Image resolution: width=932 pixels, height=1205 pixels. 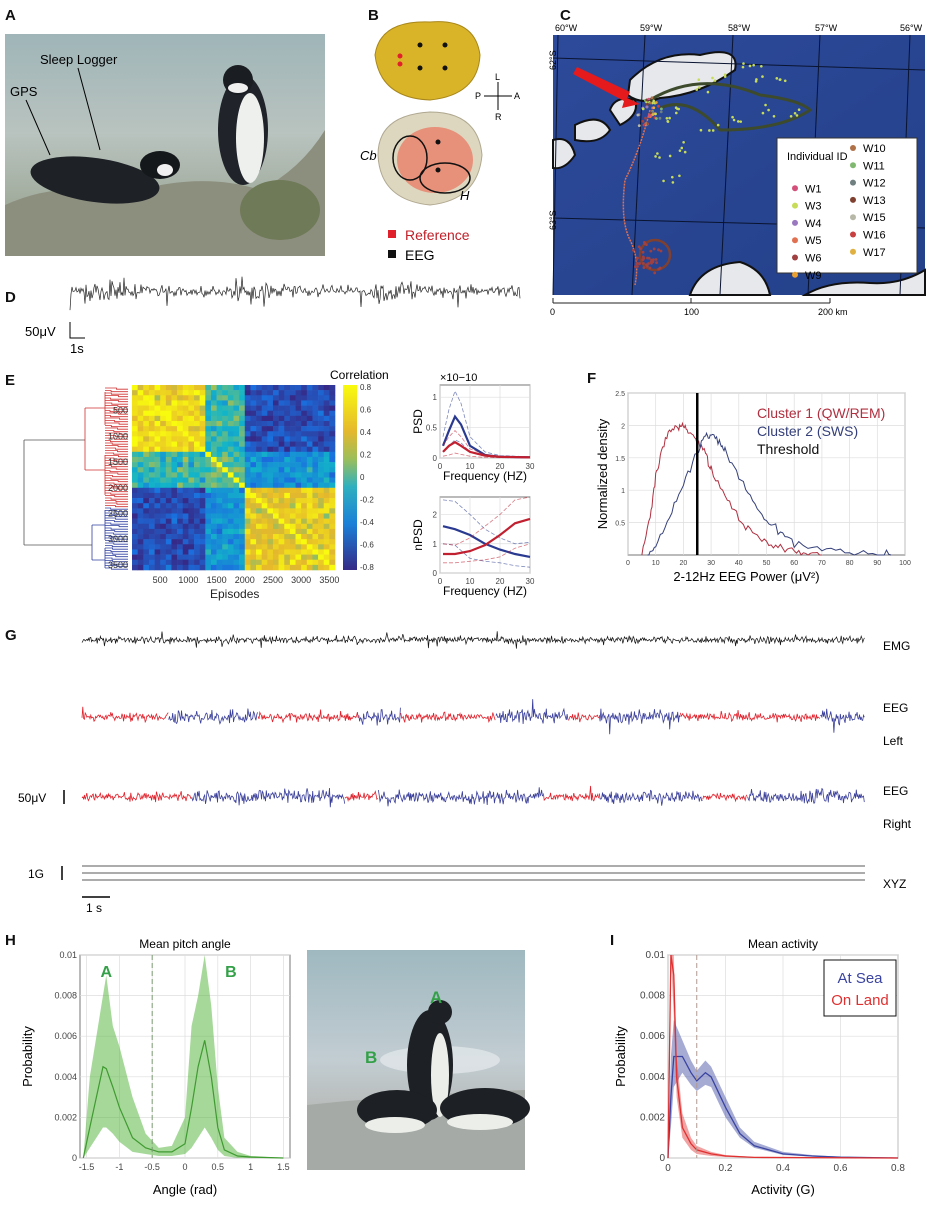 What do you see at coordinates (699, 307) in the screenshot?
I see `map-scale-bar: 0 100 200 km` at bounding box center [699, 307].